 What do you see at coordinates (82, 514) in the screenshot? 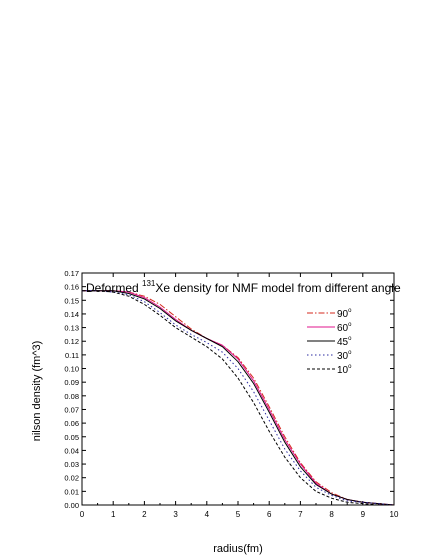
I see `x-tick-label: 0` at bounding box center [82, 514].